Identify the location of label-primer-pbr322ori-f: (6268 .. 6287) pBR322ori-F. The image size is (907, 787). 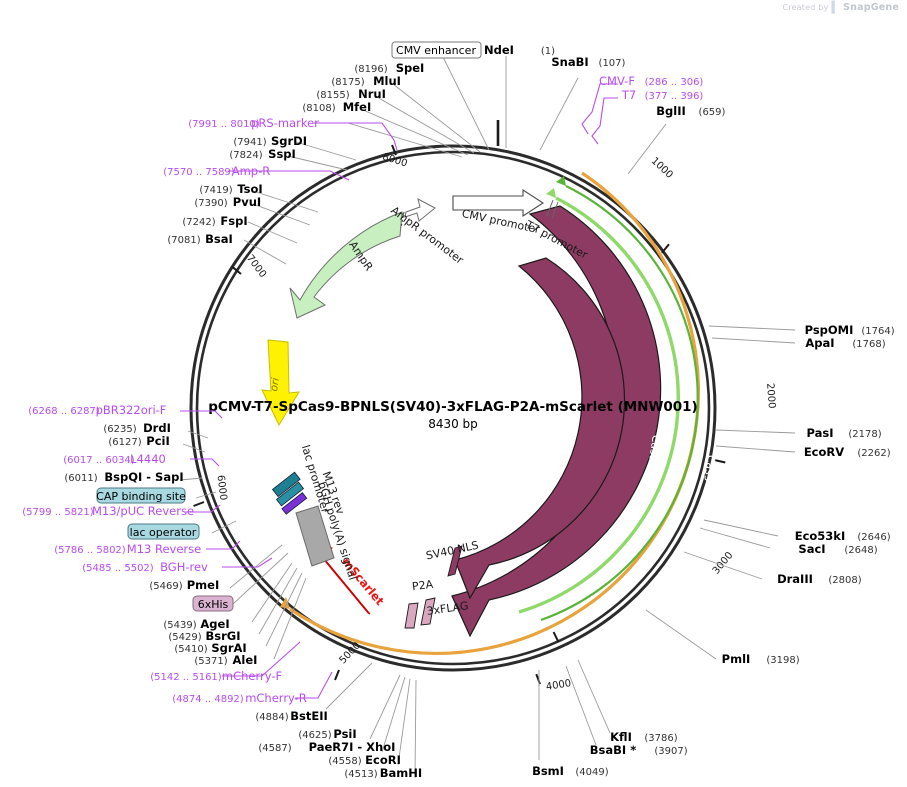
(97, 410).